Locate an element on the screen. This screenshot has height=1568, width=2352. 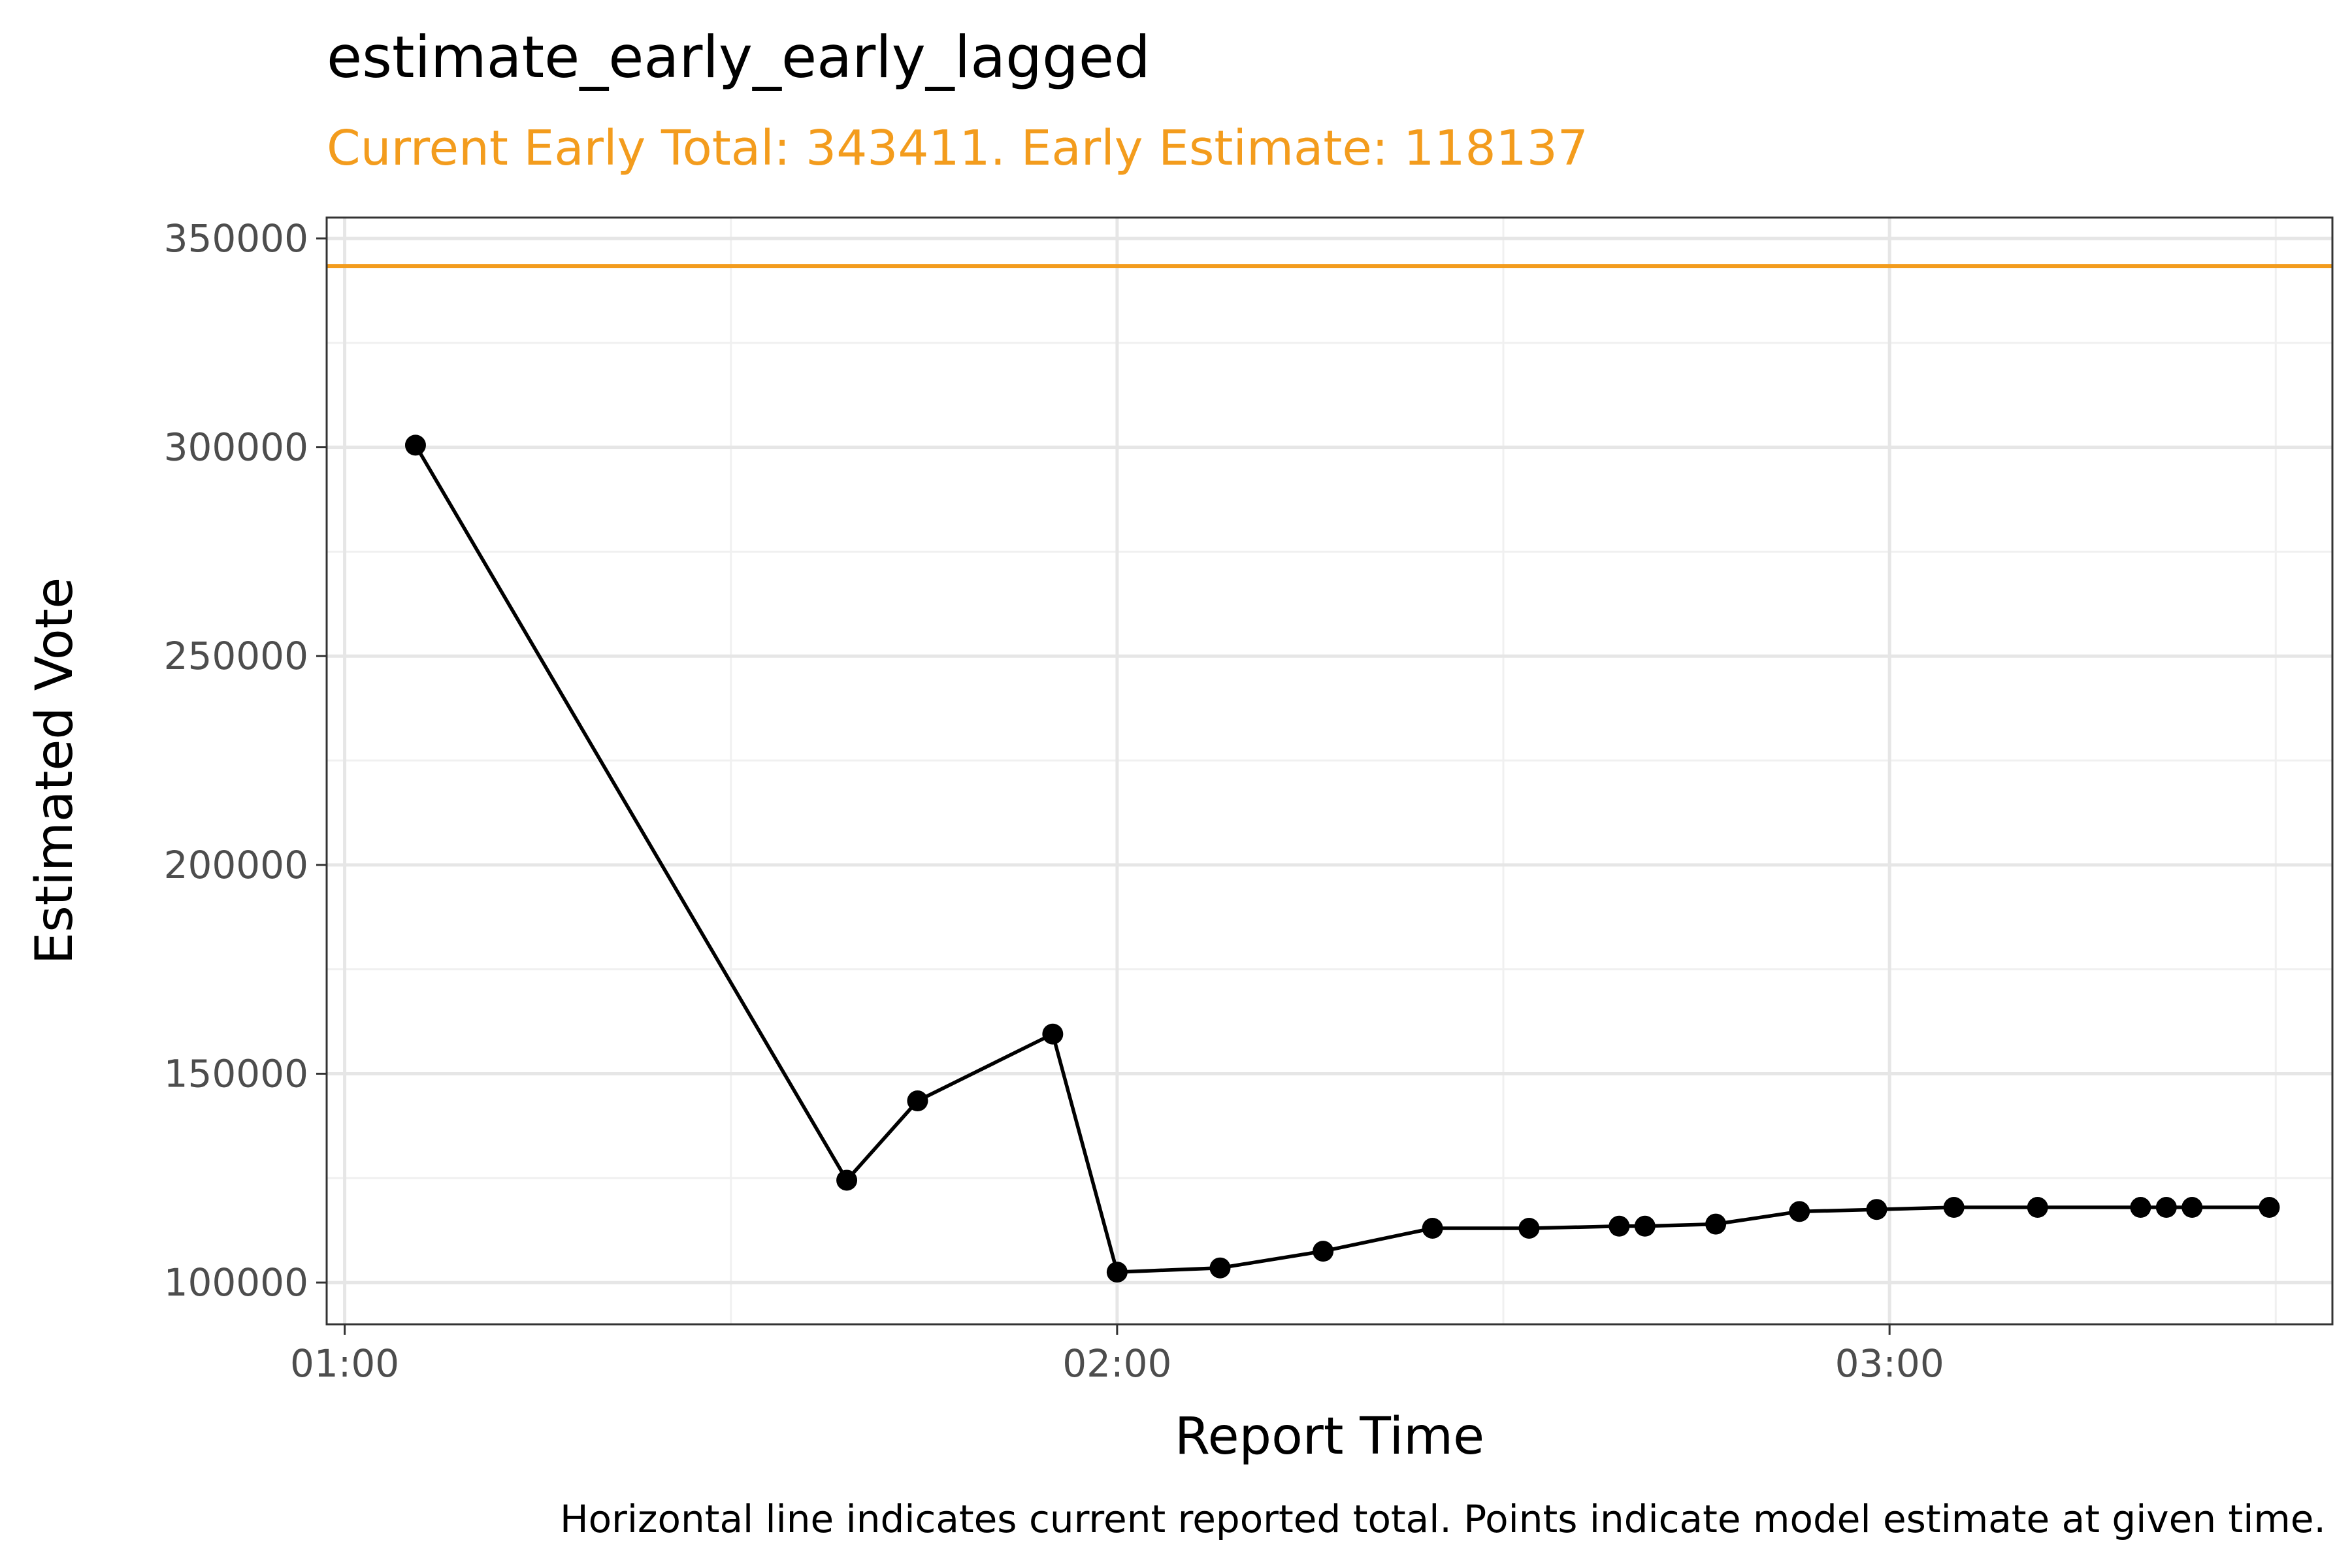
y-tick-label: 250000 is located at coordinates (236, 656).